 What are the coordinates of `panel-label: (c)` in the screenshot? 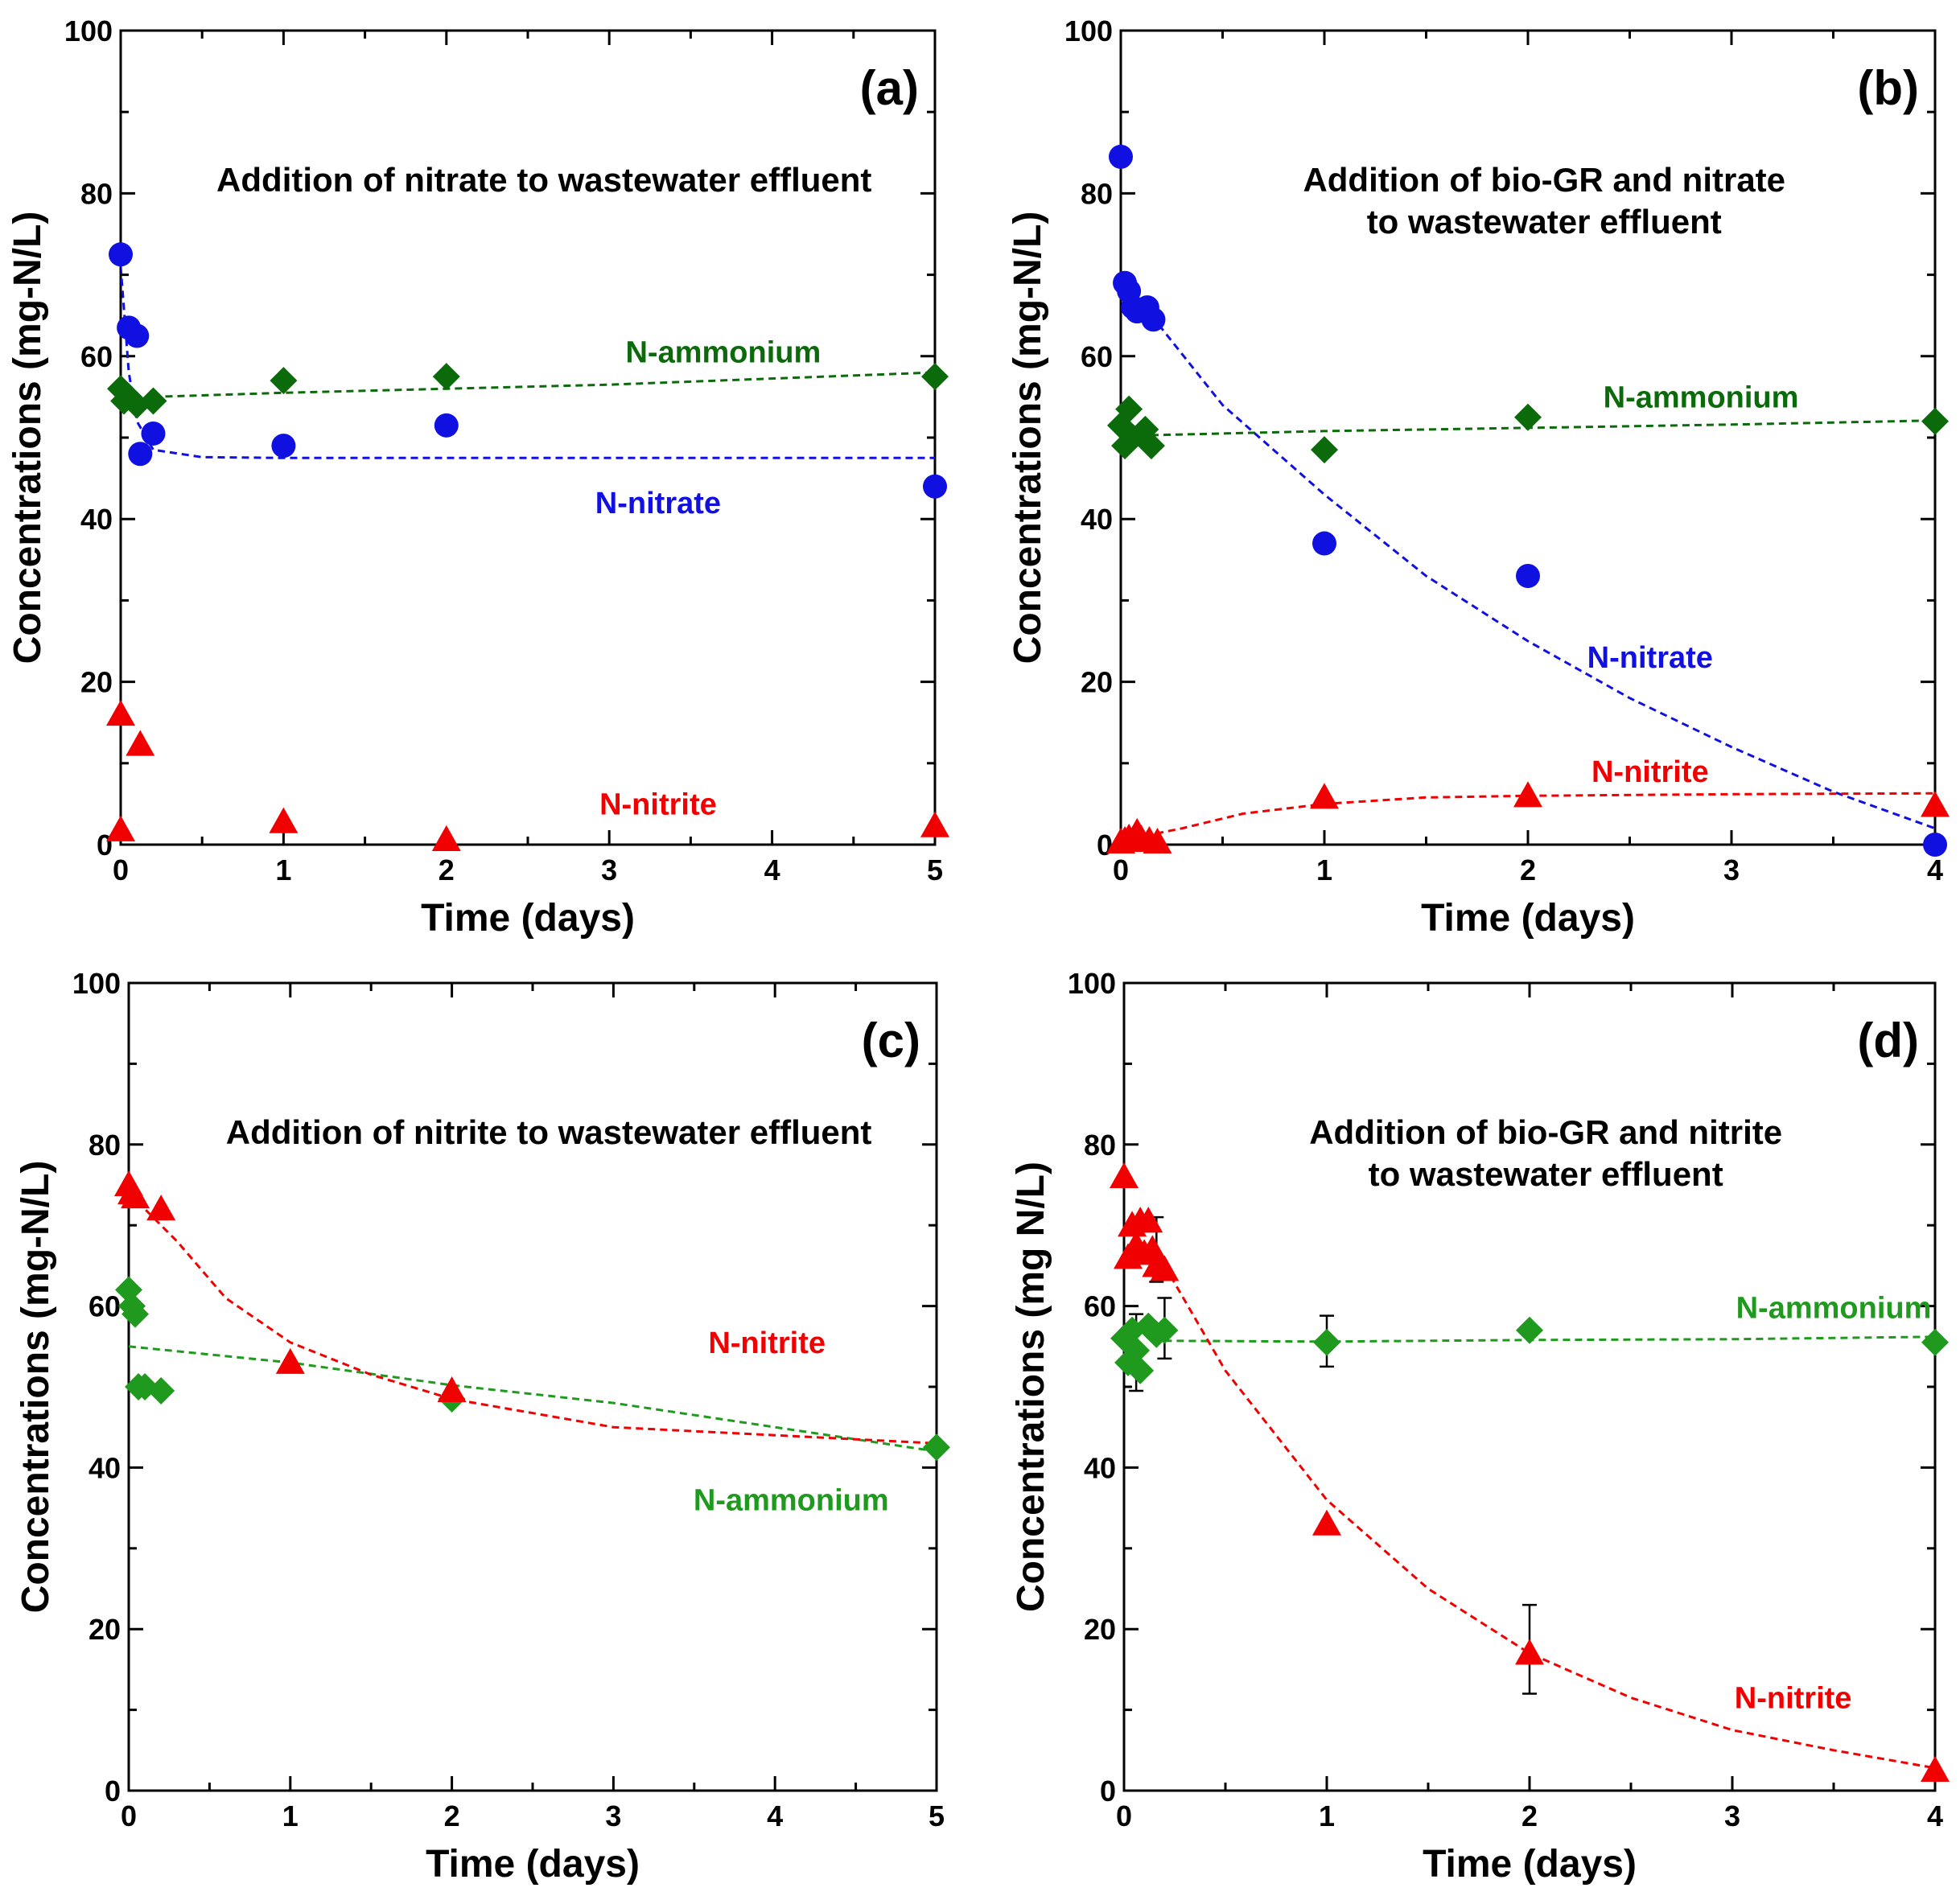 It's located at (891, 1040).